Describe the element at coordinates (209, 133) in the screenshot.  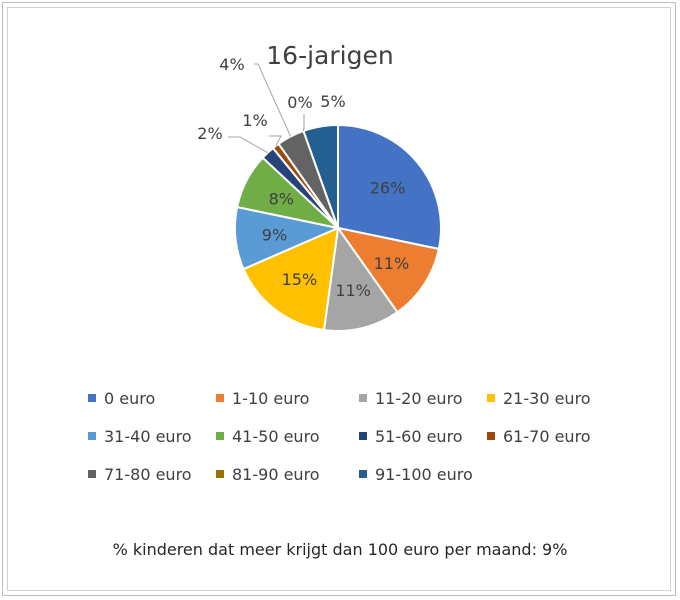
I see `data-label-51-60-euro: 2%` at that location.